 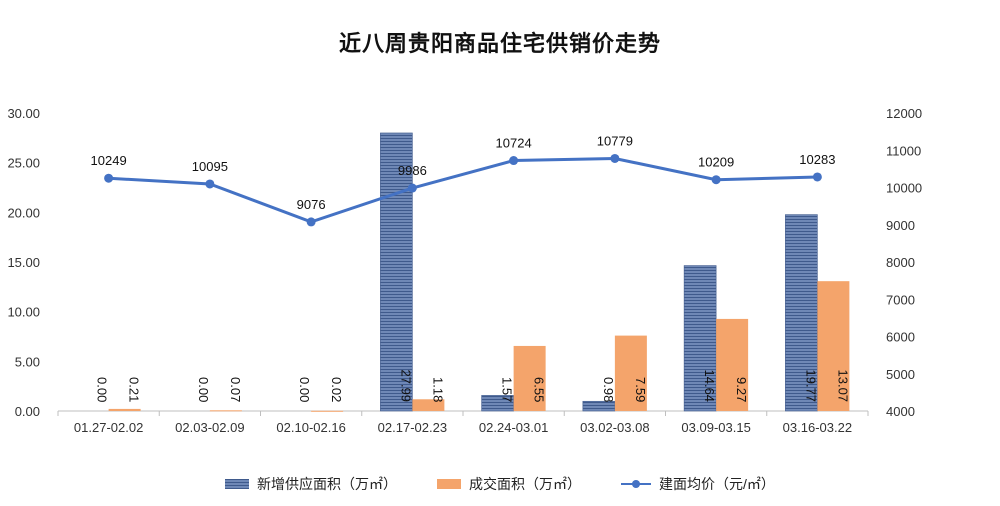 What do you see at coordinates (134, 389) in the screenshot?
I see `data-label-deal: 0.21` at bounding box center [134, 389].